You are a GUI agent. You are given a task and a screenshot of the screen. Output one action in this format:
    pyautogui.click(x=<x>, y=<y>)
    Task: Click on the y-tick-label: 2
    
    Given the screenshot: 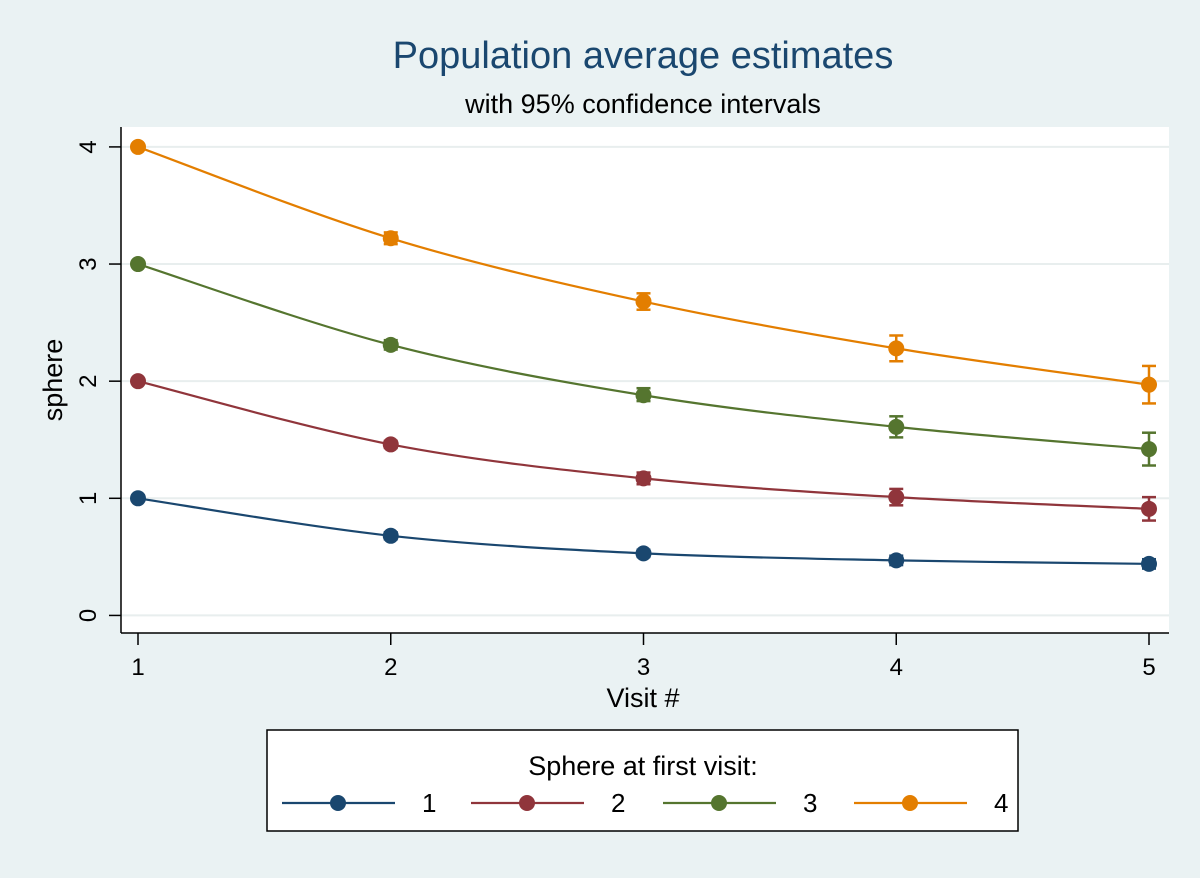 What is the action you would take?
    pyautogui.click(x=88, y=380)
    